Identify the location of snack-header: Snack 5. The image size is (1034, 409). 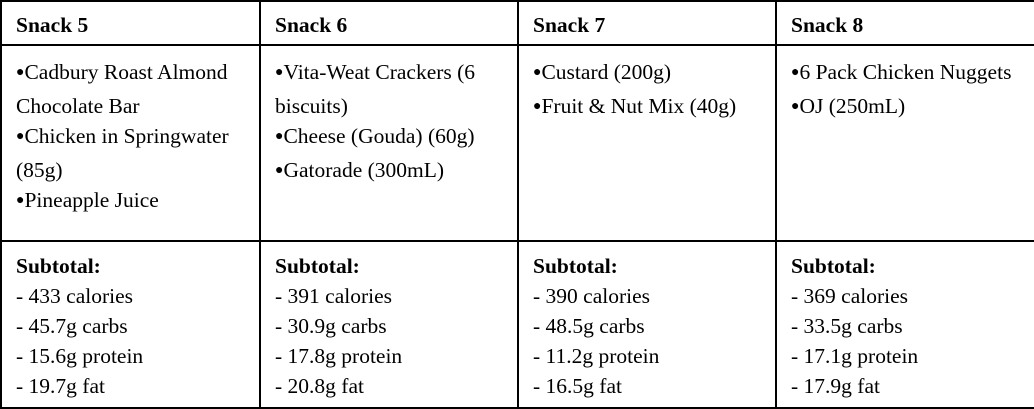
(130, 23).